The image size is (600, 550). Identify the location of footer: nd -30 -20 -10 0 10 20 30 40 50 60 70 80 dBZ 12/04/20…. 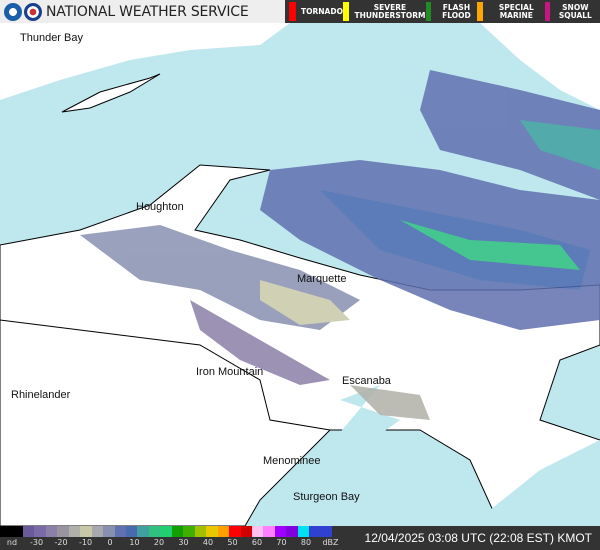
(300, 538).